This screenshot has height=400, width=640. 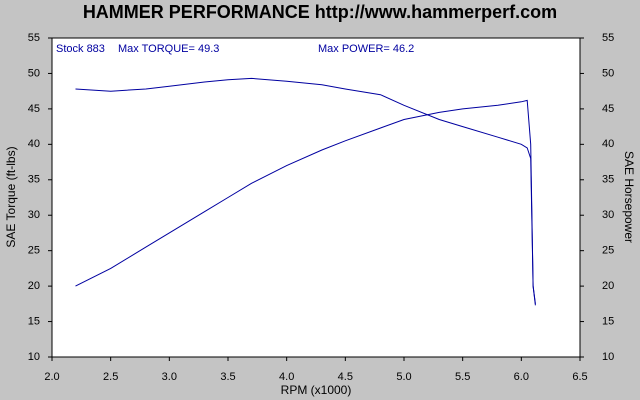 I want to click on y-tick-label: 30, so click(x=34, y=215).